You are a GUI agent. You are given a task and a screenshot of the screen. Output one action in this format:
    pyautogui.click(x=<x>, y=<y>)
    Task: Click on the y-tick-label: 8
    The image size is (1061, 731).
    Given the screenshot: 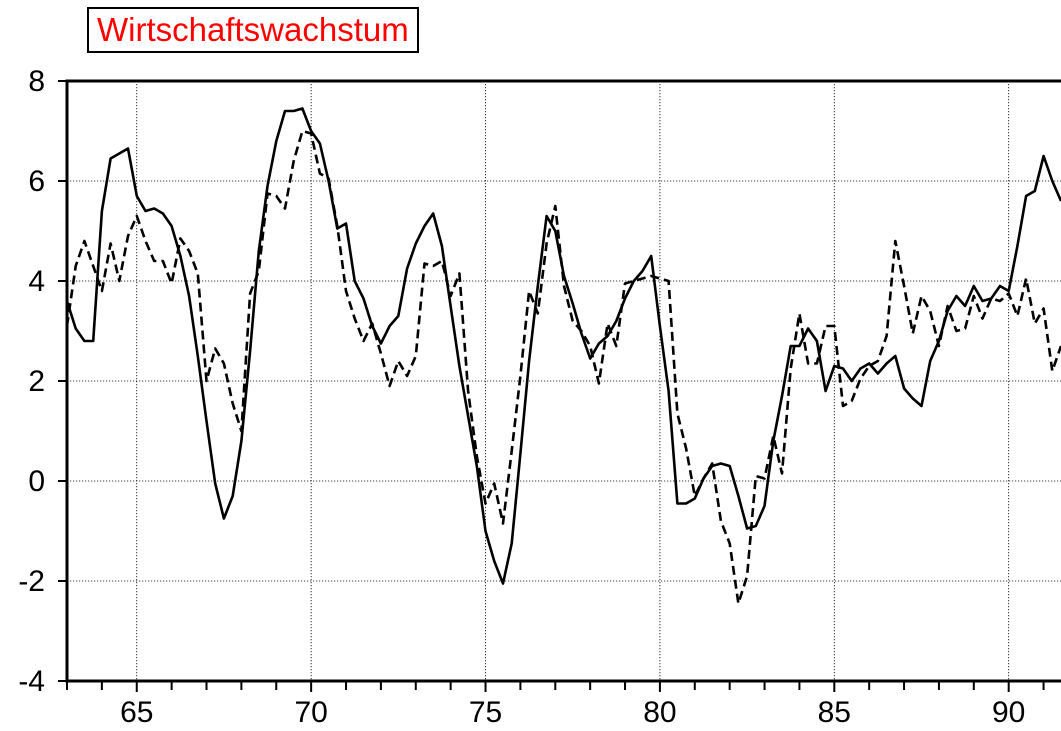 What is the action you would take?
    pyautogui.click(x=36, y=81)
    